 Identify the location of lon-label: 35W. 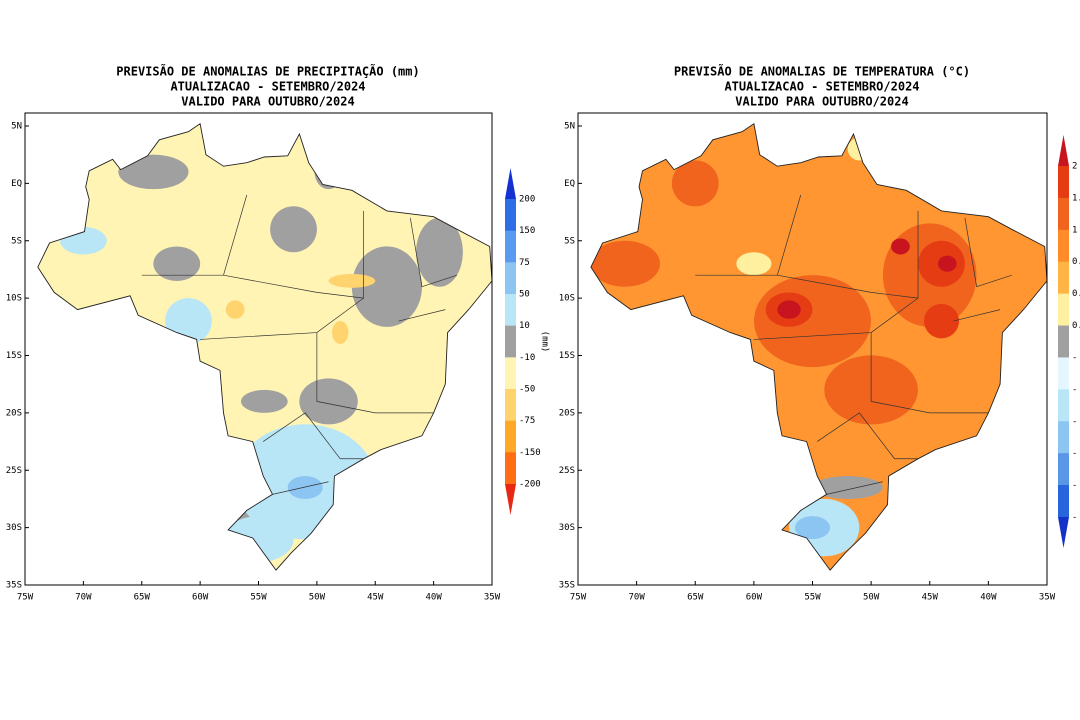
(492, 598).